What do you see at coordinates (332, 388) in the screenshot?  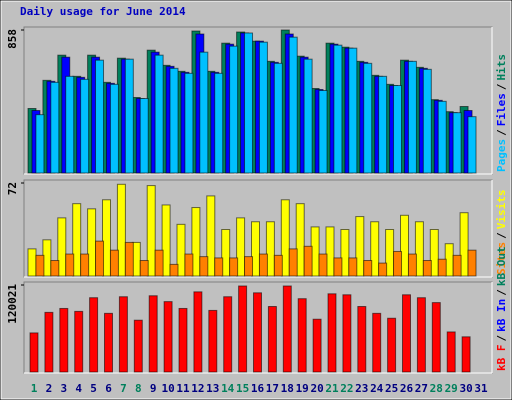 I see `x-tick-label: 21` at bounding box center [332, 388].